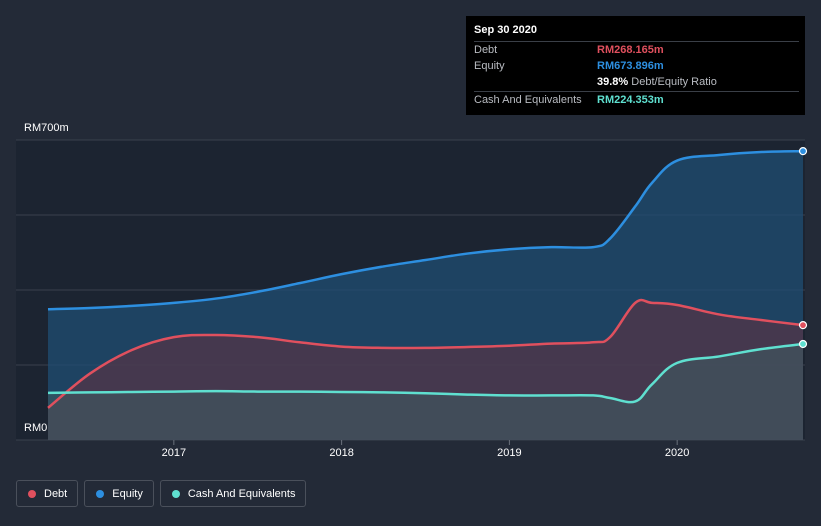  Describe the element at coordinates (630, 66) in the screenshot. I see `tooltip-equity-value: RM673.896m` at that location.